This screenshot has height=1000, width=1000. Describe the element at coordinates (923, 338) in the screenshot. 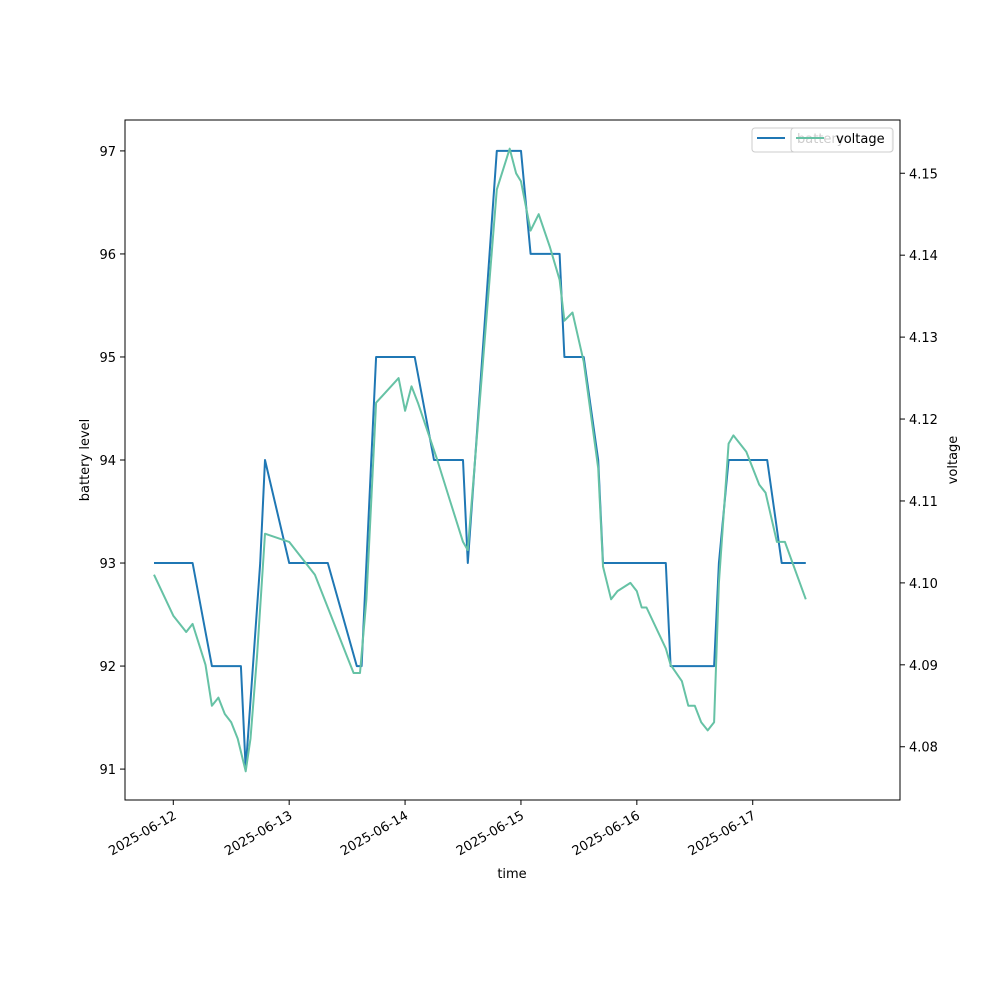

I see `y2-tick-label: 4.13` at that location.